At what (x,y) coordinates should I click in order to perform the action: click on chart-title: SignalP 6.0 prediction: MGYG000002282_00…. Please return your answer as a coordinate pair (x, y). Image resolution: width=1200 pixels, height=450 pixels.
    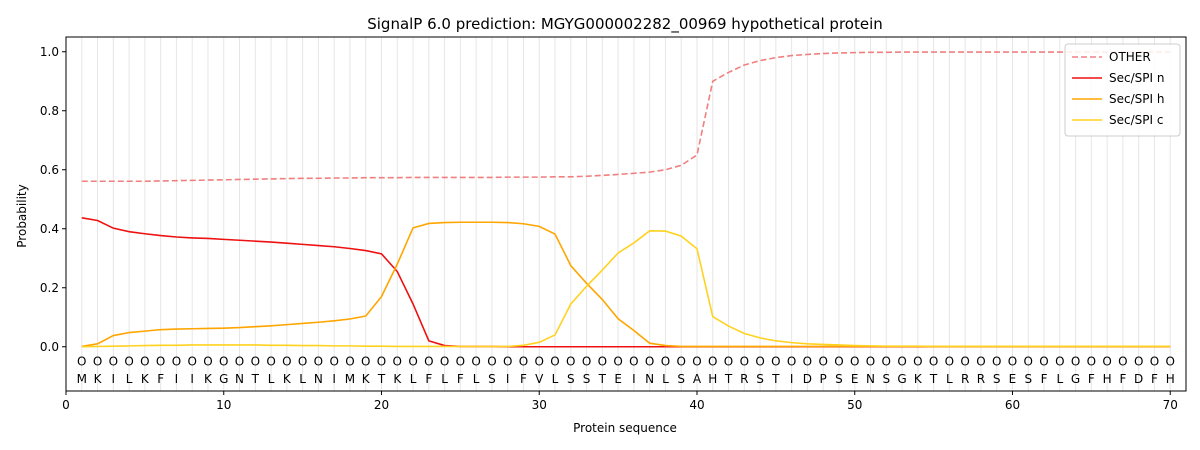
    Looking at the image, I should click on (625, 24).